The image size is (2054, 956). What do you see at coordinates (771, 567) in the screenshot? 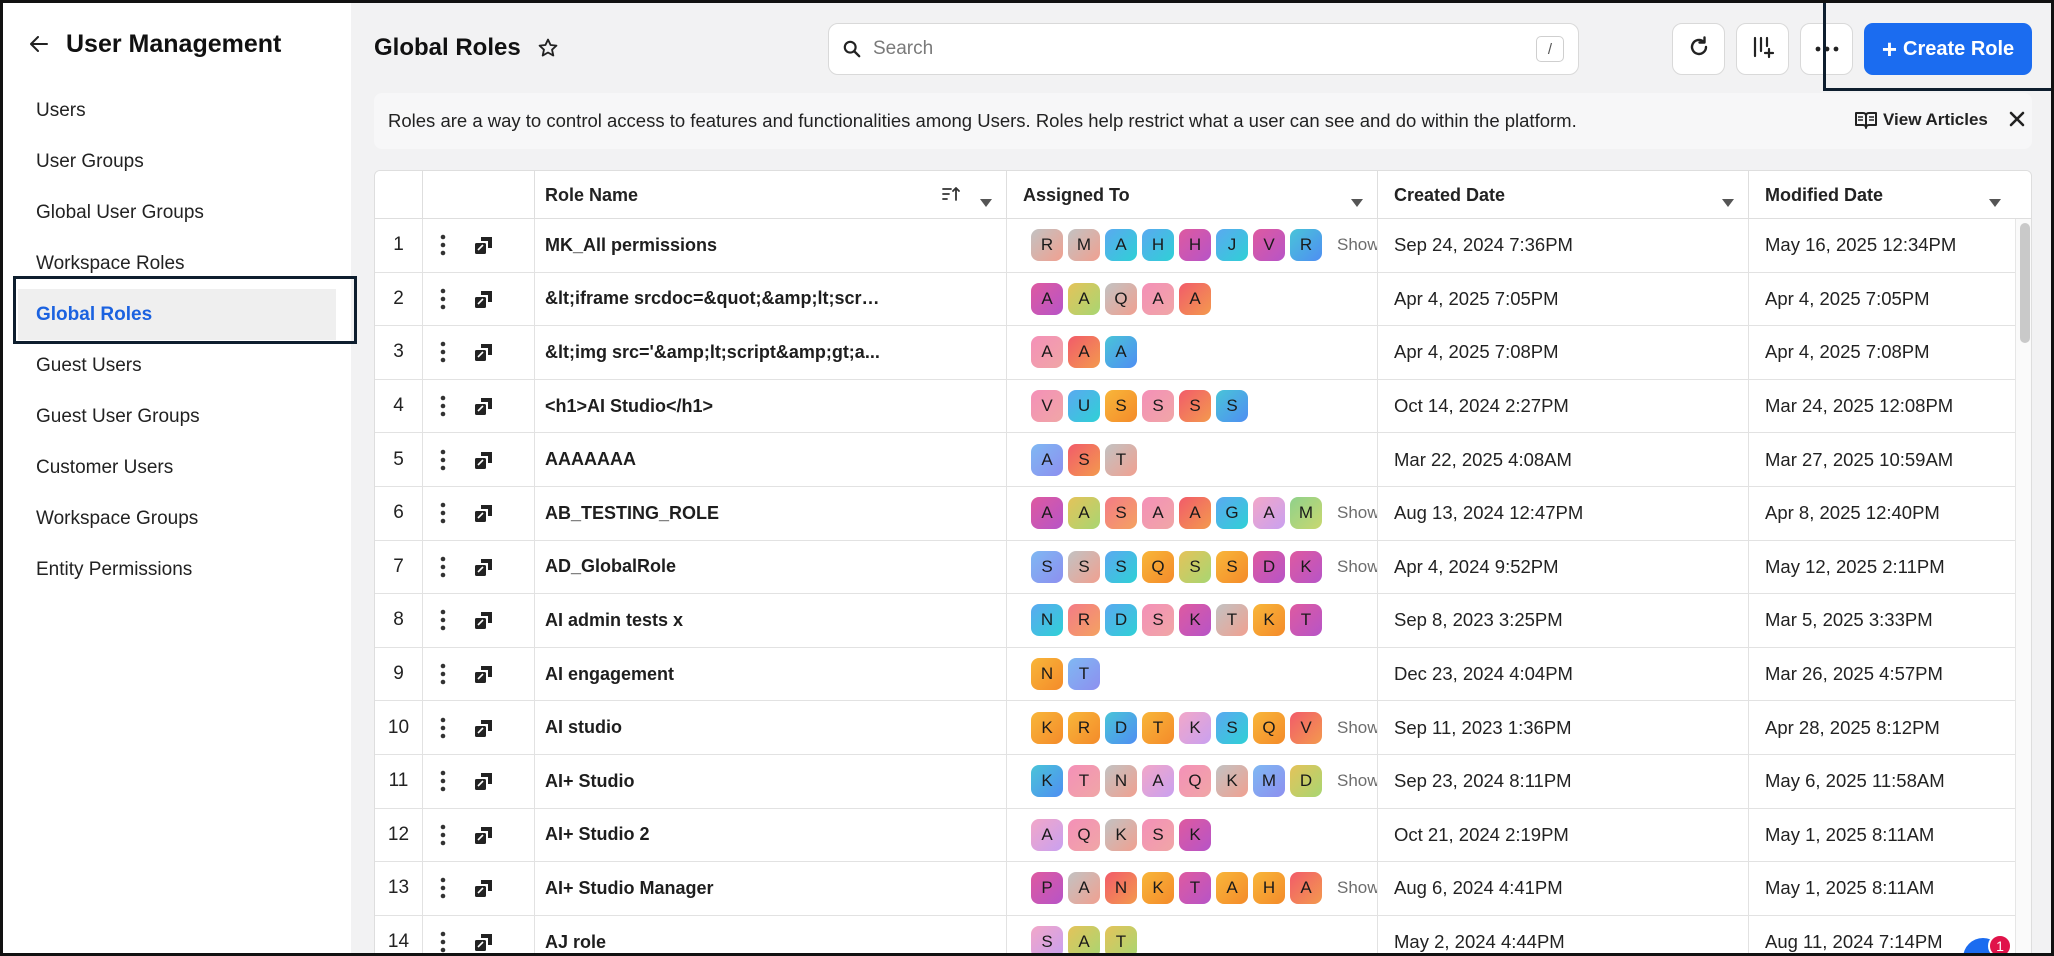
I see `role-name-cell: AD_GlobalRole` at bounding box center [771, 567].